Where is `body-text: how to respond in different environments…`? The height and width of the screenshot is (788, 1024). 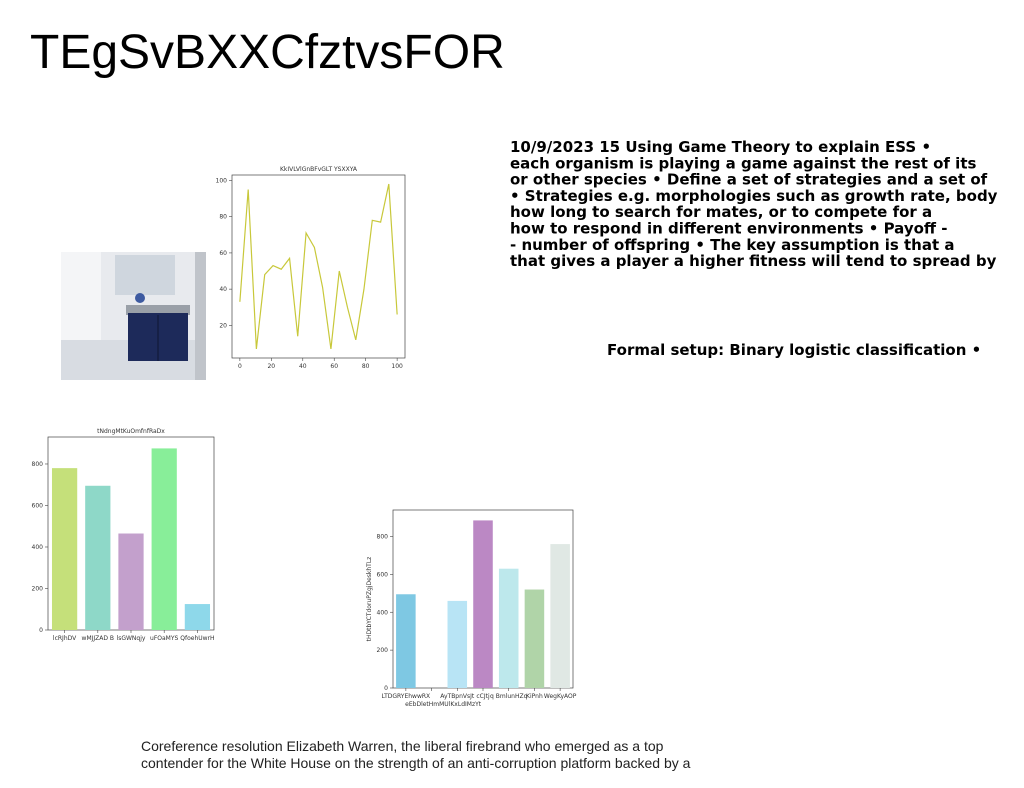
body-text: how to respond in different environments… is located at coordinates (729, 229).